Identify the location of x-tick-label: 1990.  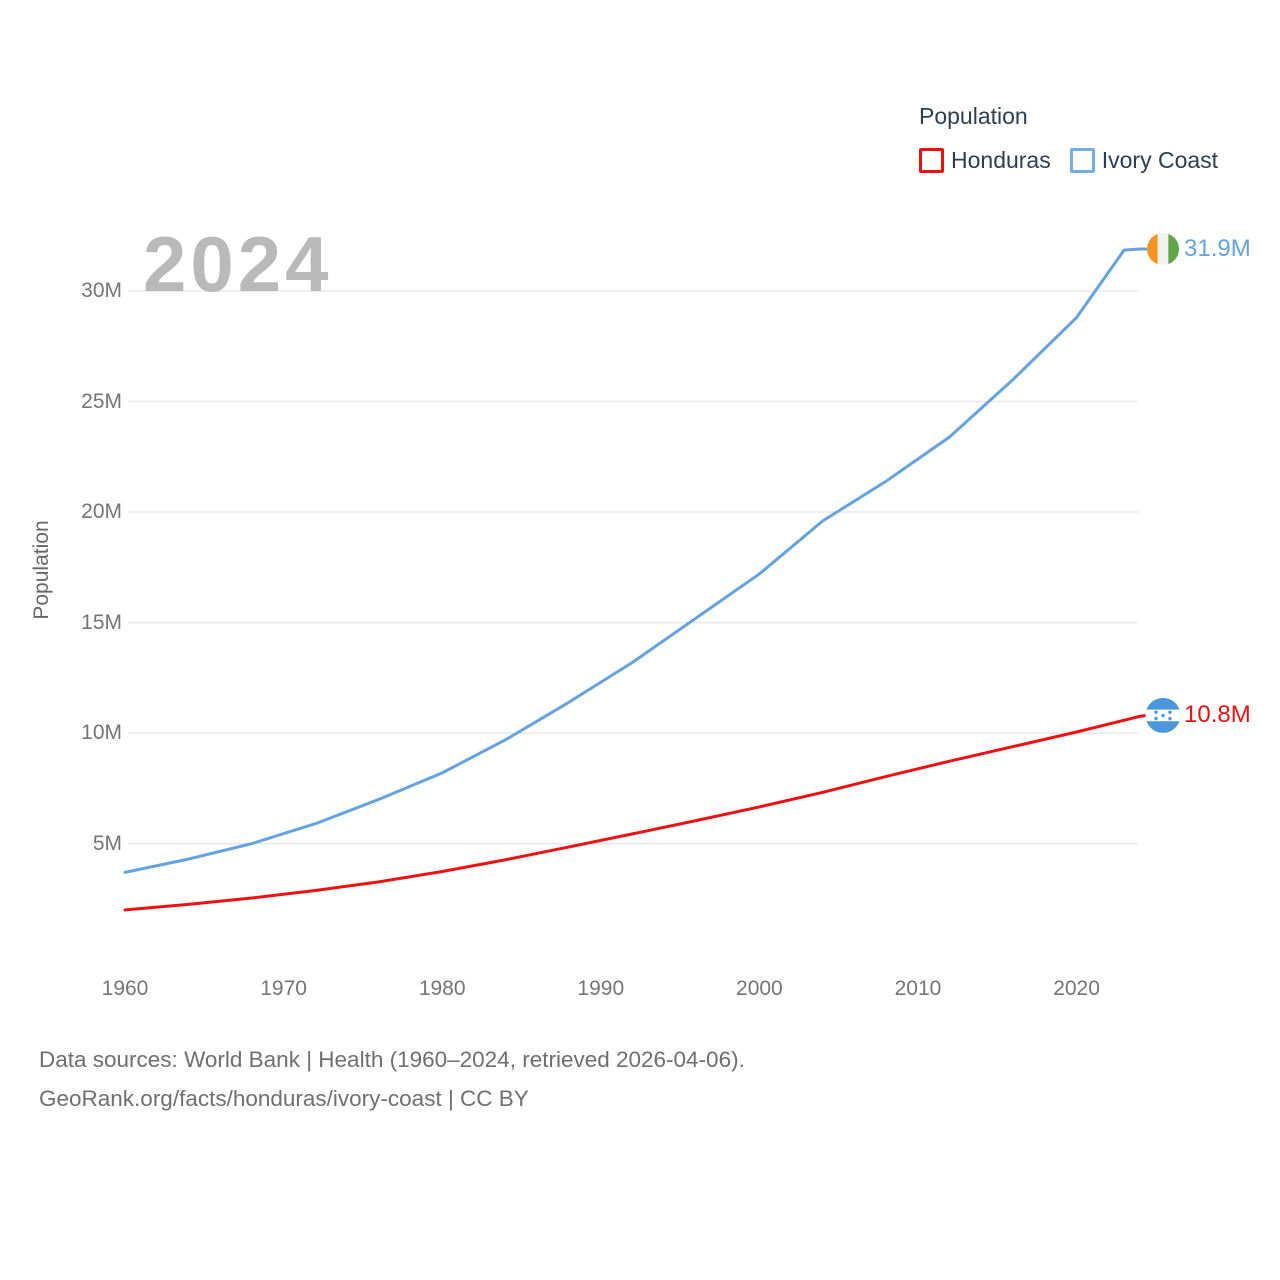
(601, 988).